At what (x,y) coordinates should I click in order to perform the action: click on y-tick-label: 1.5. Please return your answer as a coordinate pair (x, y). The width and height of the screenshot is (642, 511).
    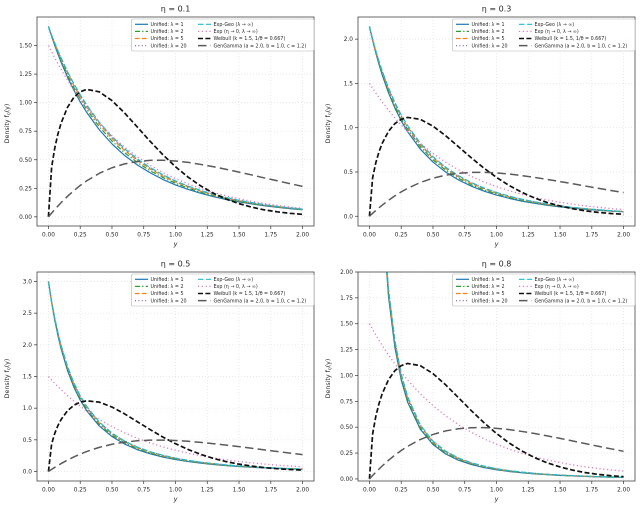
    Looking at the image, I should click on (349, 84).